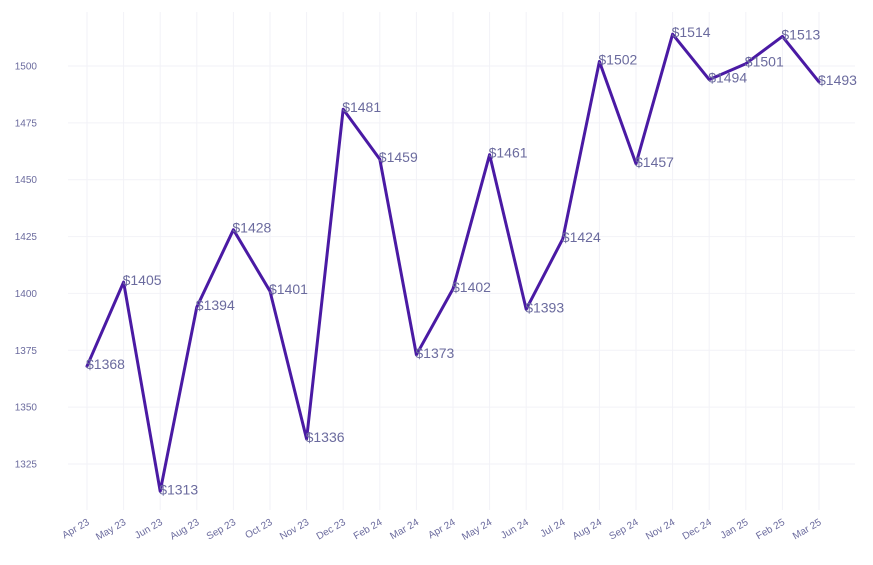  I want to click on data-label: $1457, so click(654, 162).